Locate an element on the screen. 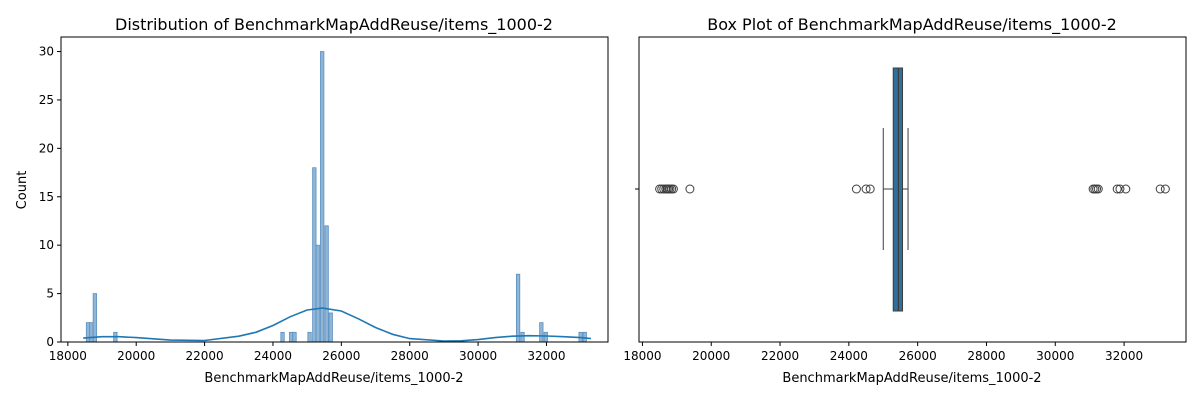  y-tick-label: 5 is located at coordinates (50, 294).